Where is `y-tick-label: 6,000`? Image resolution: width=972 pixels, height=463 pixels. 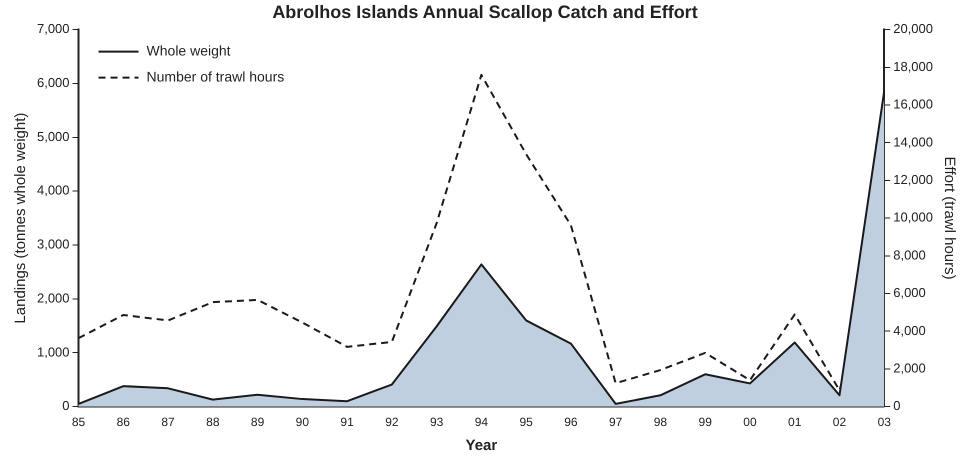 y-tick-label: 6,000 is located at coordinates (53, 82).